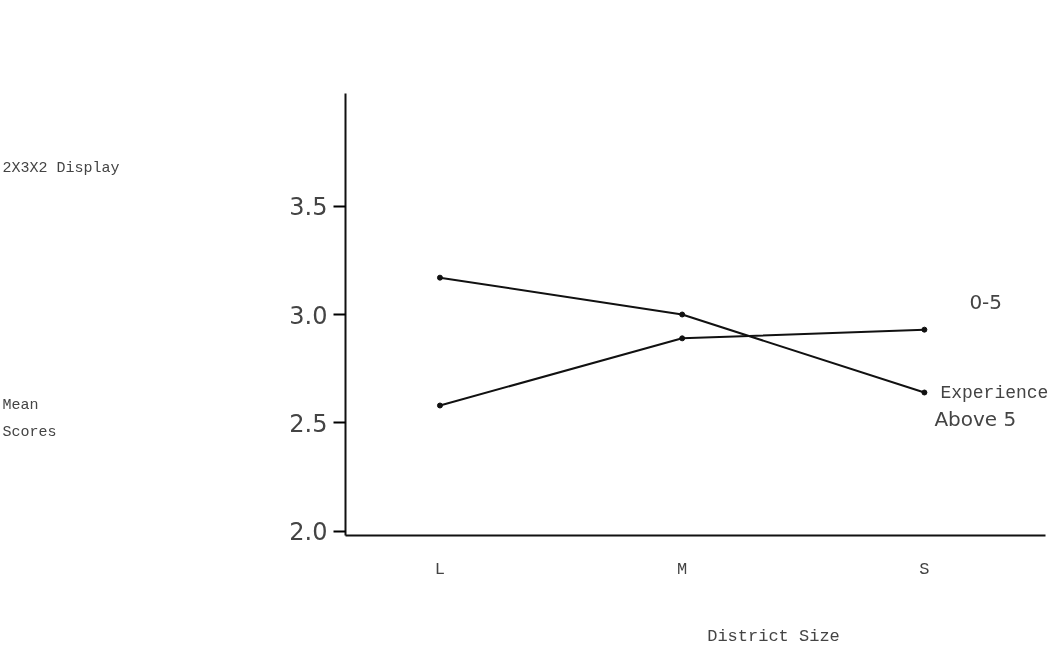 This screenshot has width=1062, height=663. I want to click on x-tick-label: L, so click(440, 569).